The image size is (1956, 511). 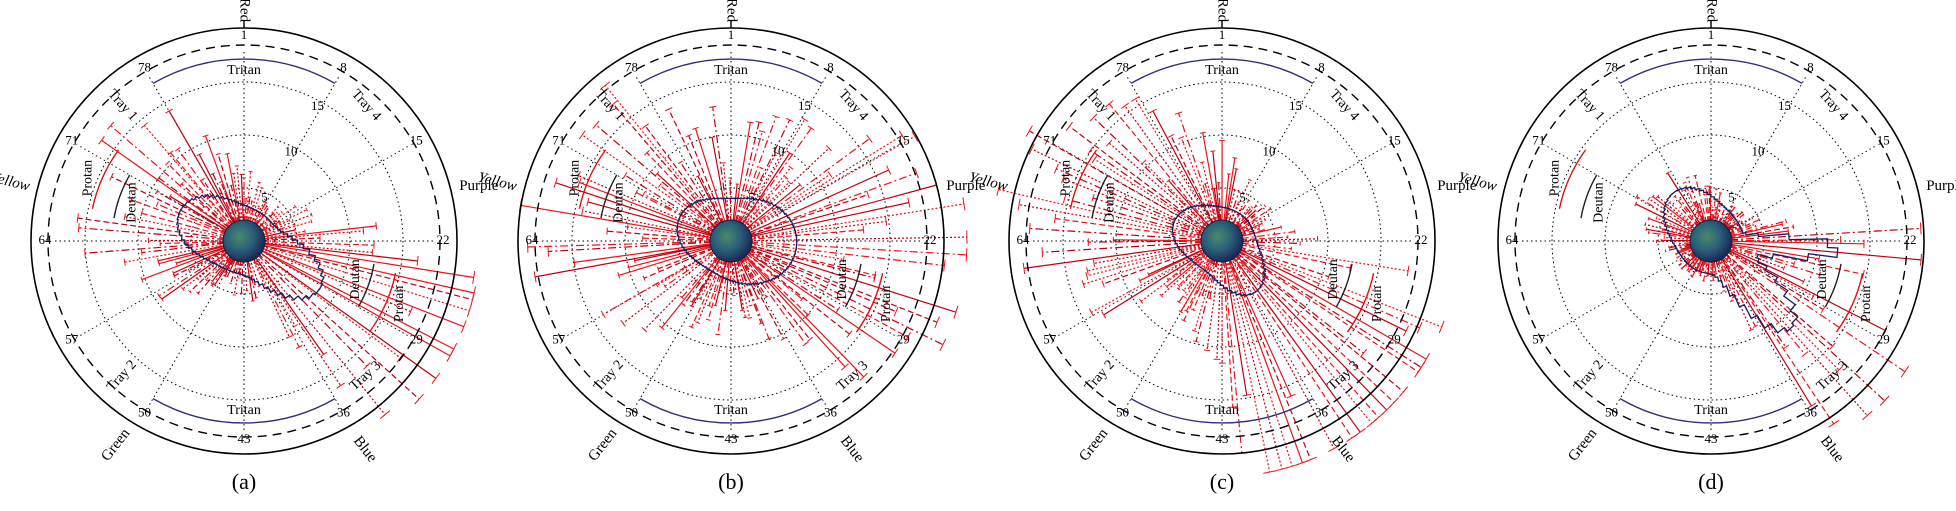 What do you see at coordinates (245, 11) in the screenshot?
I see `hue-label-red: Red` at bounding box center [245, 11].